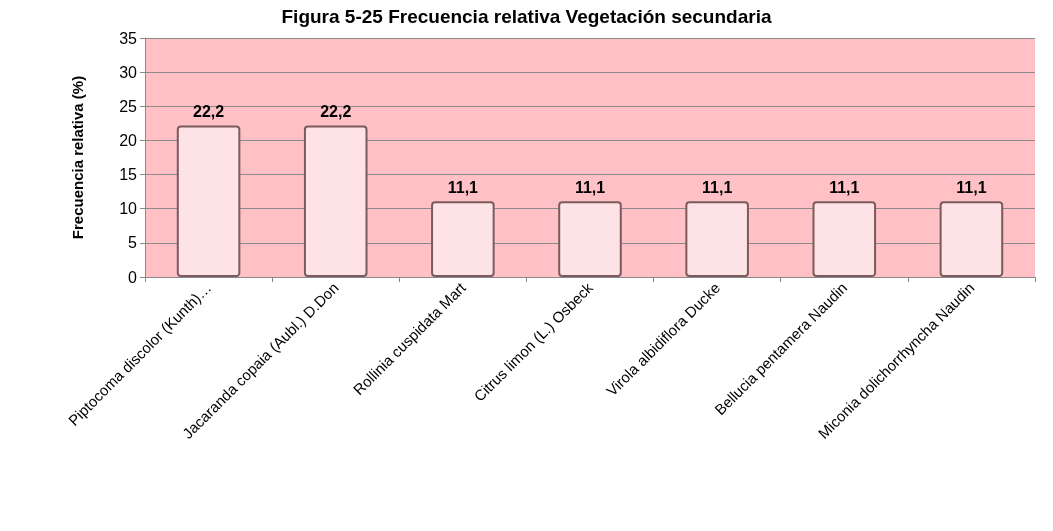  What do you see at coordinates (133, 243) in the screenshot?
I see `y-tick-label: 5` at bounding box center [133, 243].